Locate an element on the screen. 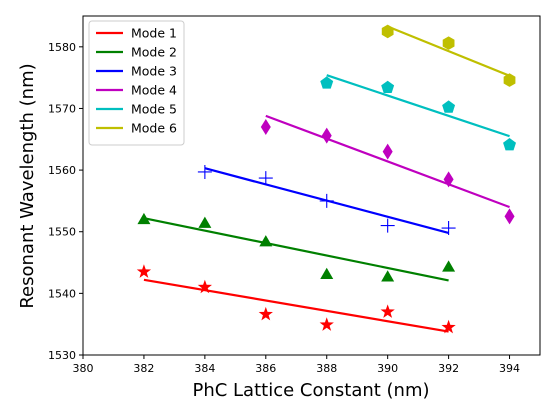  x-tick-label: 382 is located at coordinates (143, 368).